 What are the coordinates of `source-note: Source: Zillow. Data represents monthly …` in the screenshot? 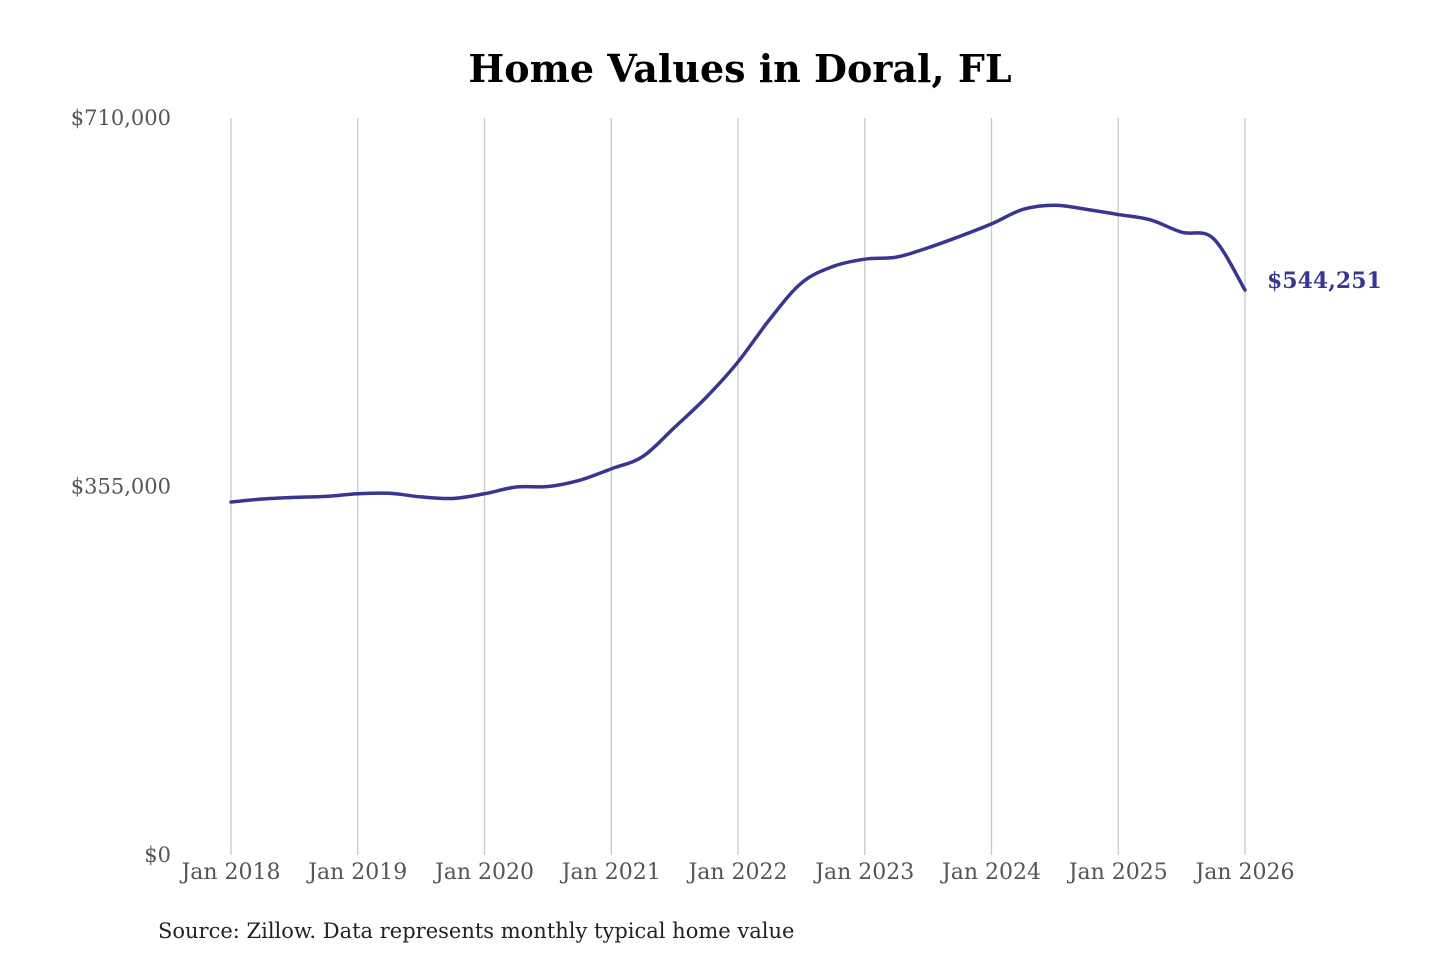 It's located at (476, 931).